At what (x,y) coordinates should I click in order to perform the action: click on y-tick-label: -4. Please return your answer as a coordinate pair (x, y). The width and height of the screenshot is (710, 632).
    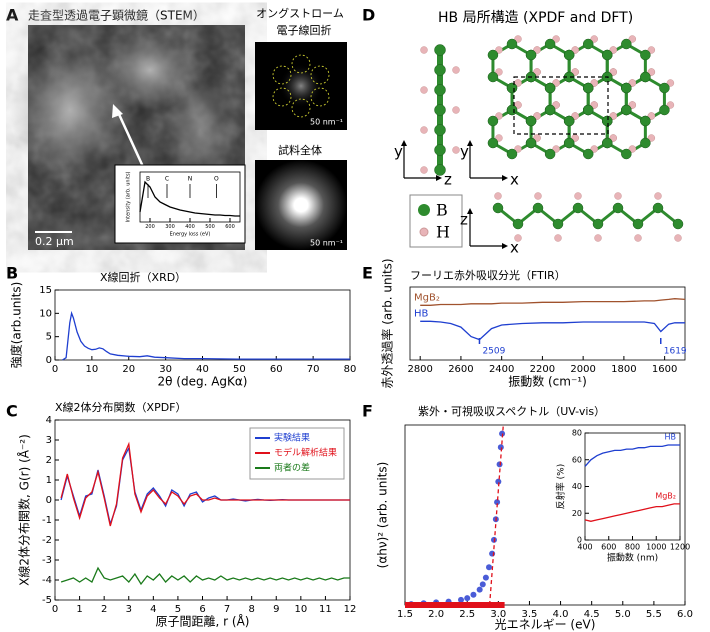
    Looking at the image, I should click on (47, 580).